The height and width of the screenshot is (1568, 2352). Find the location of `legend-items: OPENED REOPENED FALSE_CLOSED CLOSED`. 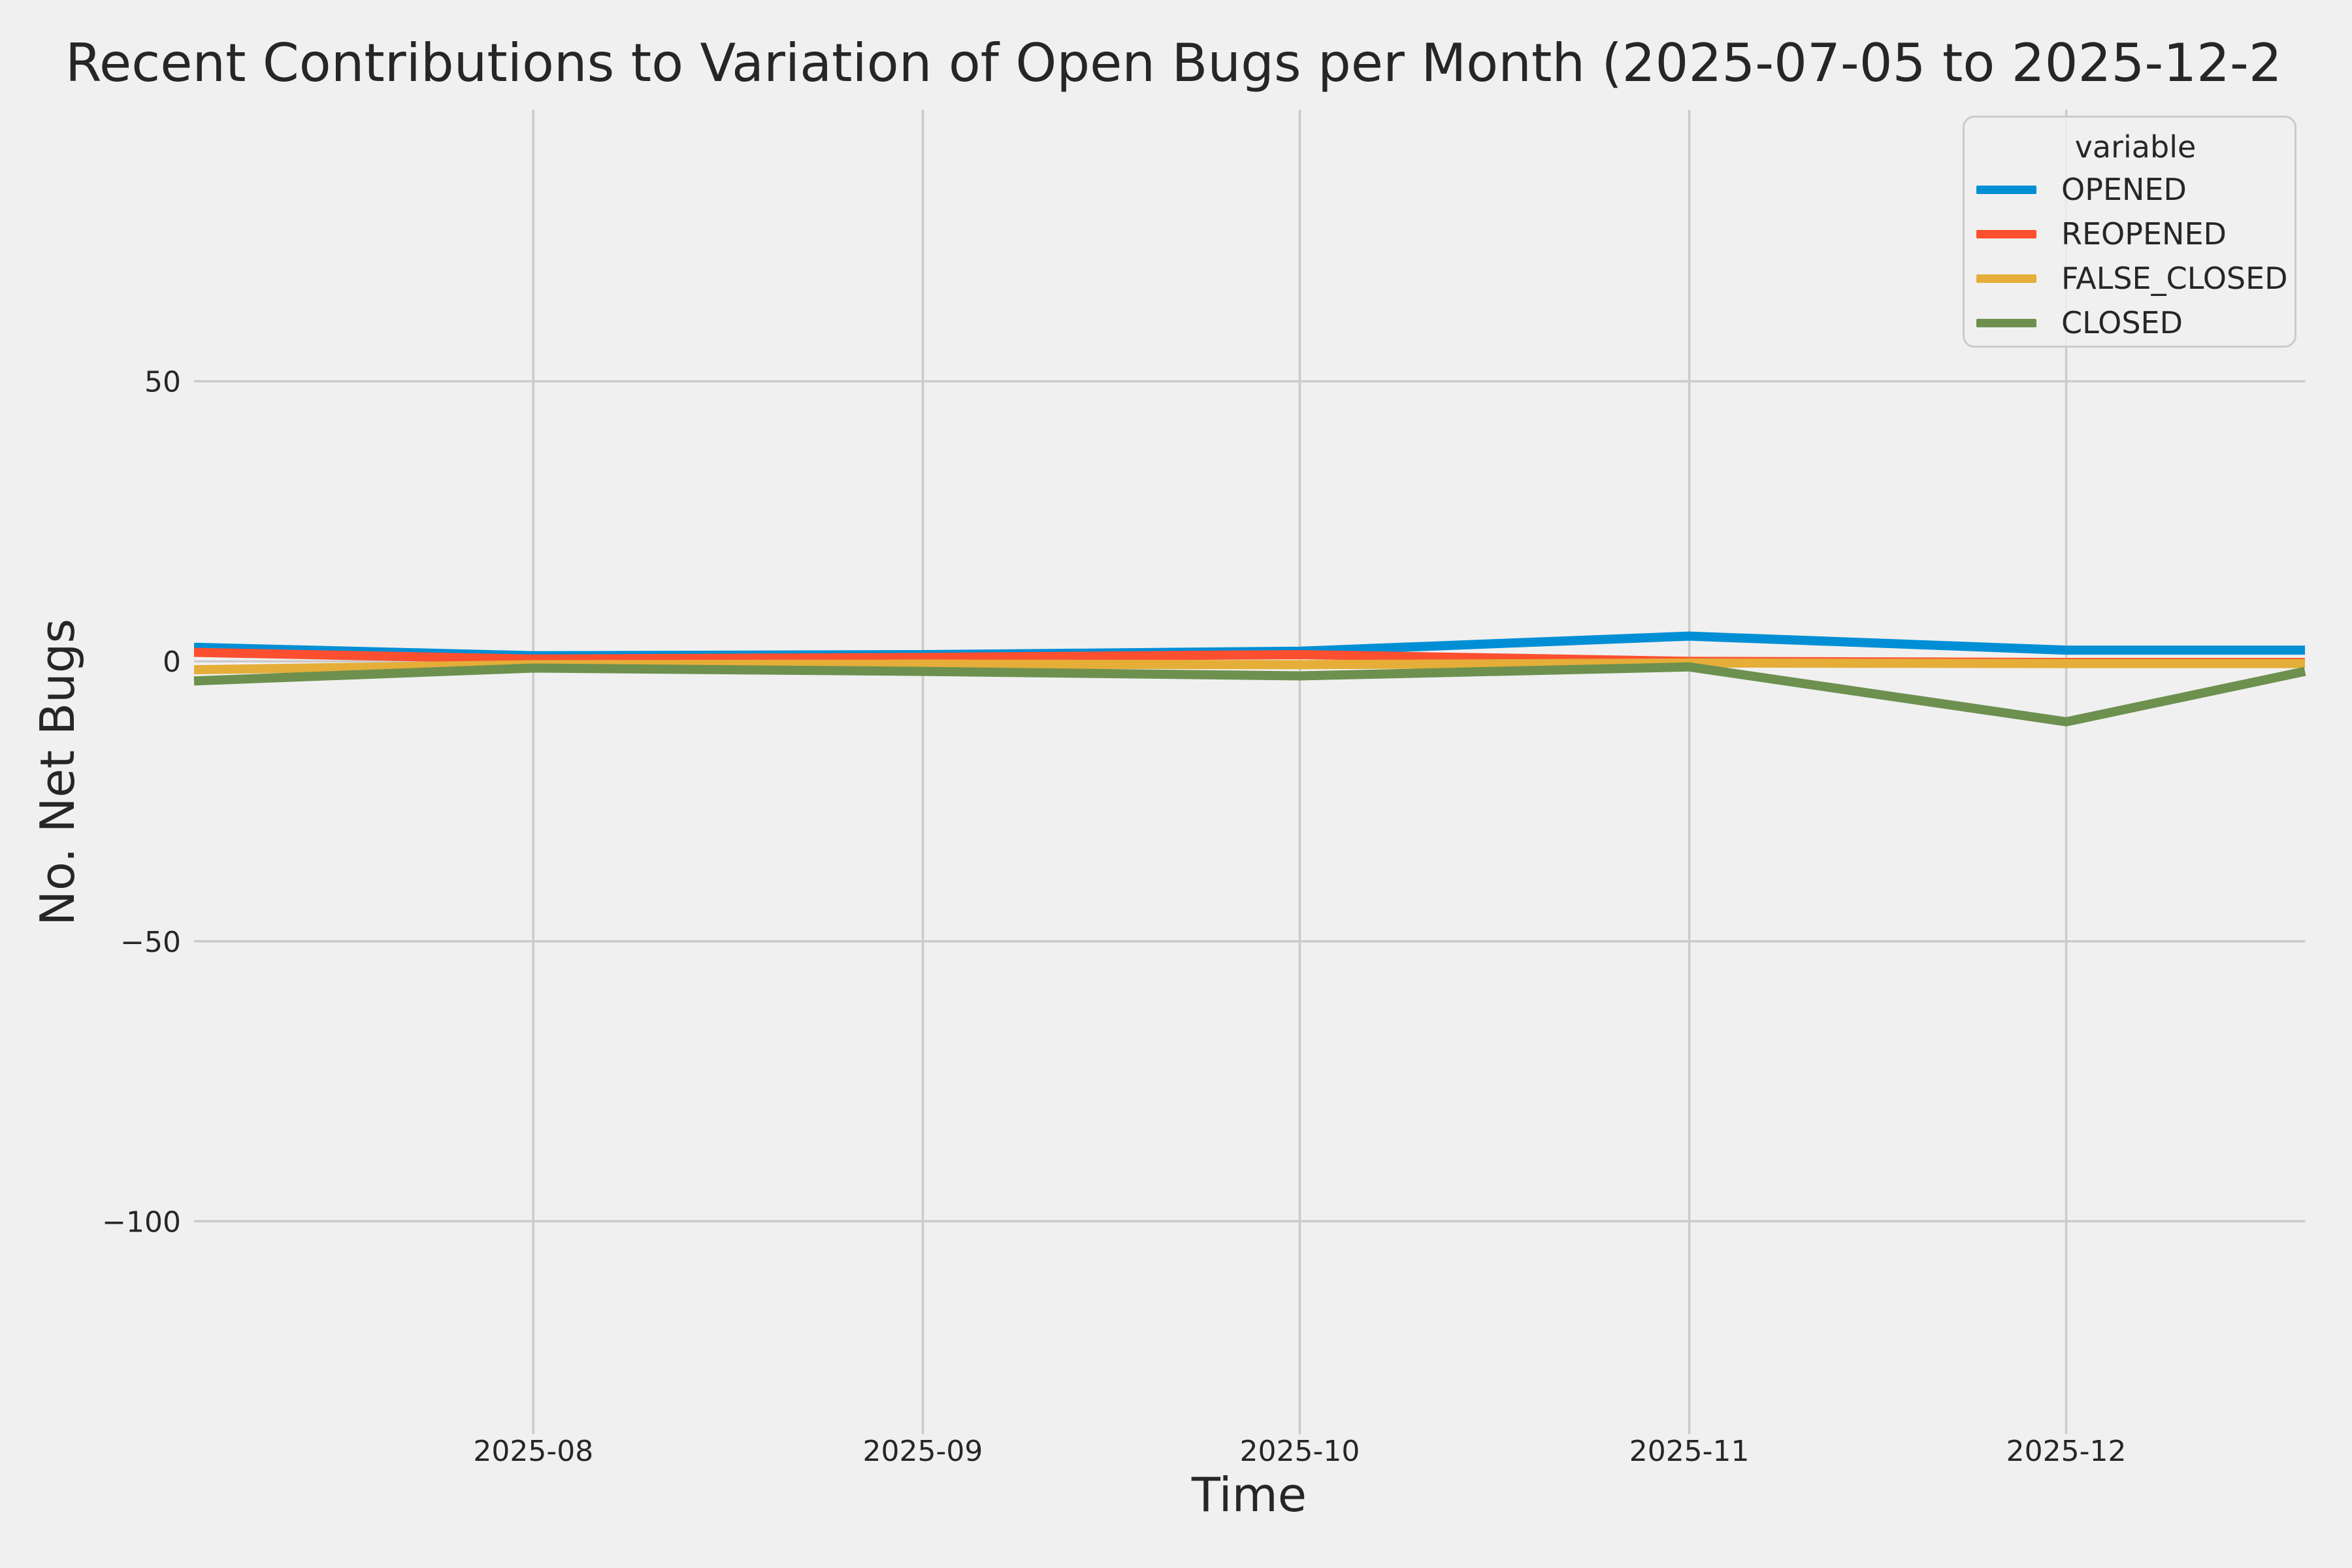

legend-items: OPENED REOPENED FALSE_CLOSED CLOSED is located at coordinates (2135, 256).